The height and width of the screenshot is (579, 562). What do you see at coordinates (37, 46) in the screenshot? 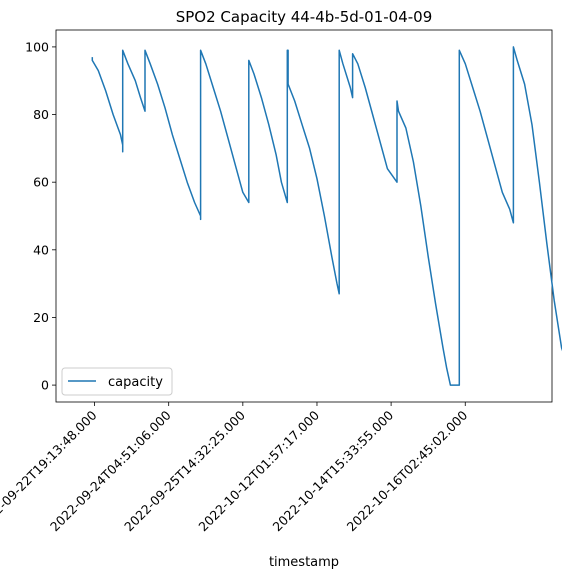
I see `y-tick-label: 100` at bounding box center [37, 46].